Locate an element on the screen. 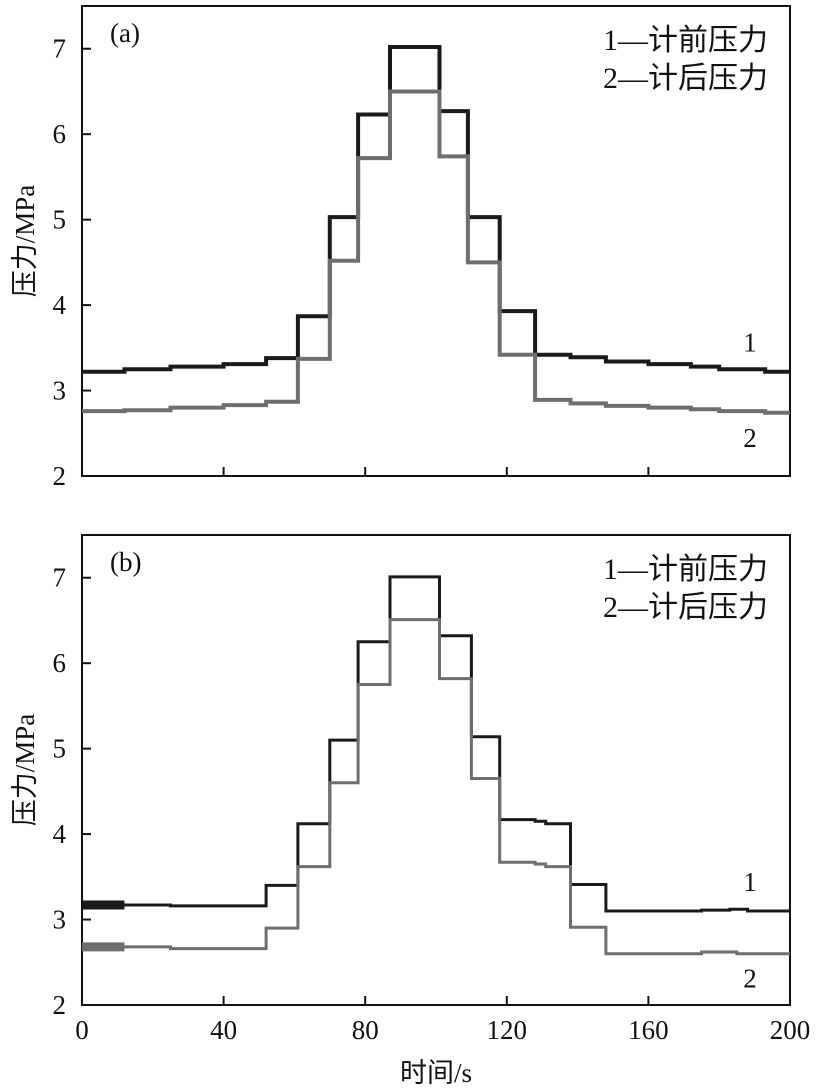  x-tick-label: 160 is located at coordinates (648, 1030).